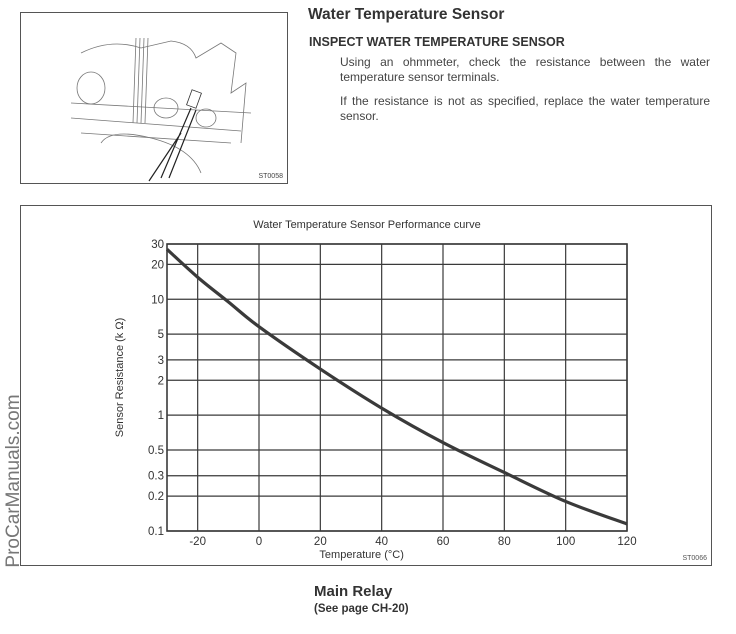  I want to click on y-tick-label: 10, so click(157, 300).